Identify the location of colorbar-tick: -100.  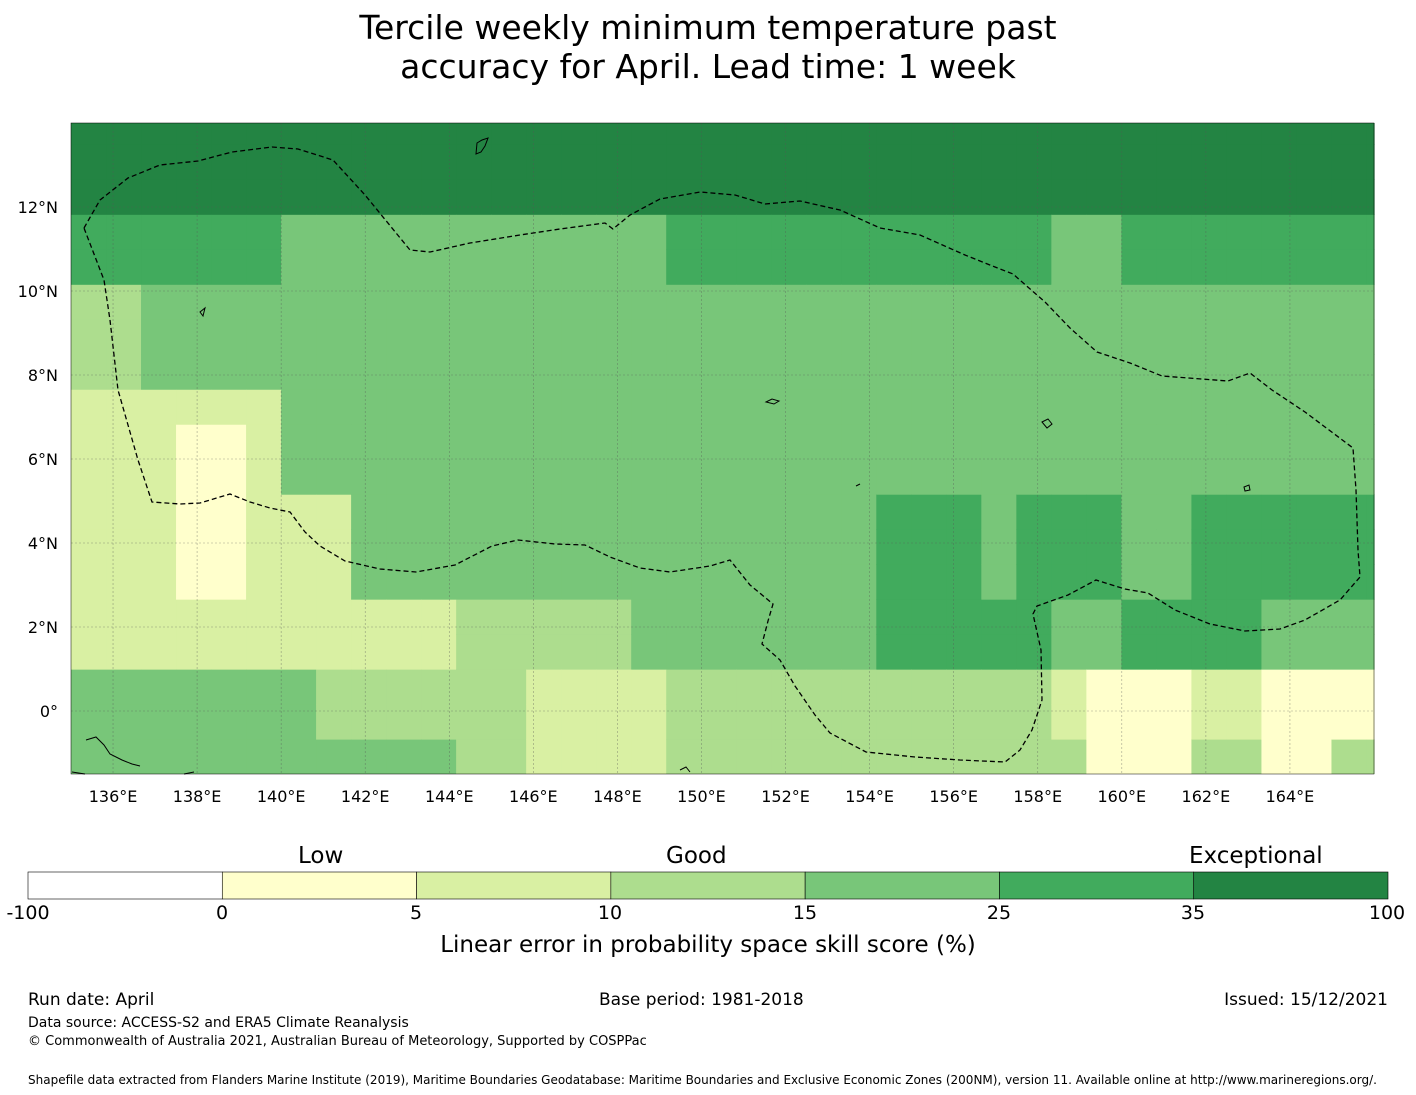
(28, 913).